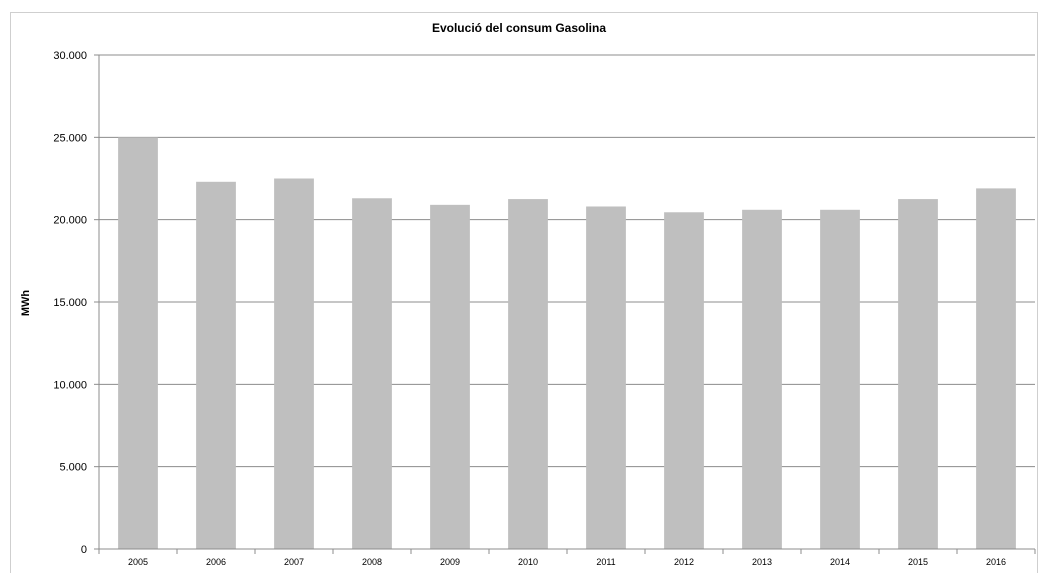  Describe the element at coordinates (528, 562) in the screenshot. I see `x-tick-label: 2010` at that location.